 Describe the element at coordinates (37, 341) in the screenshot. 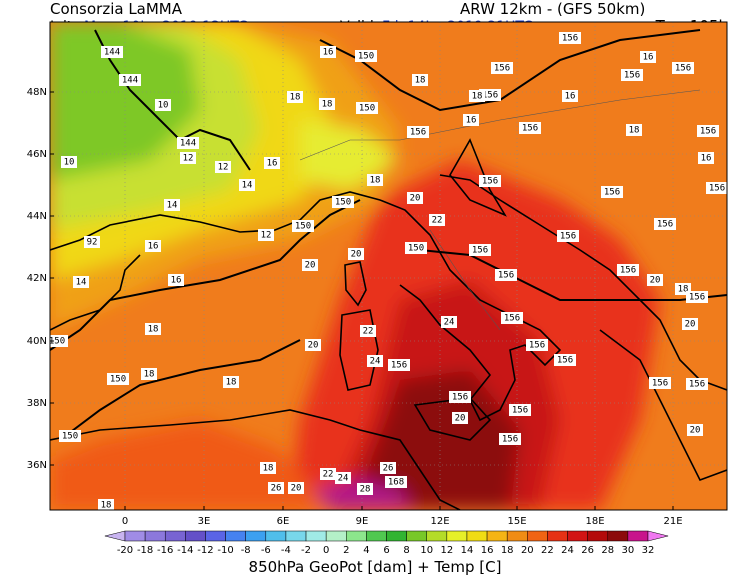

I see `lat-label: 40N` at that location.